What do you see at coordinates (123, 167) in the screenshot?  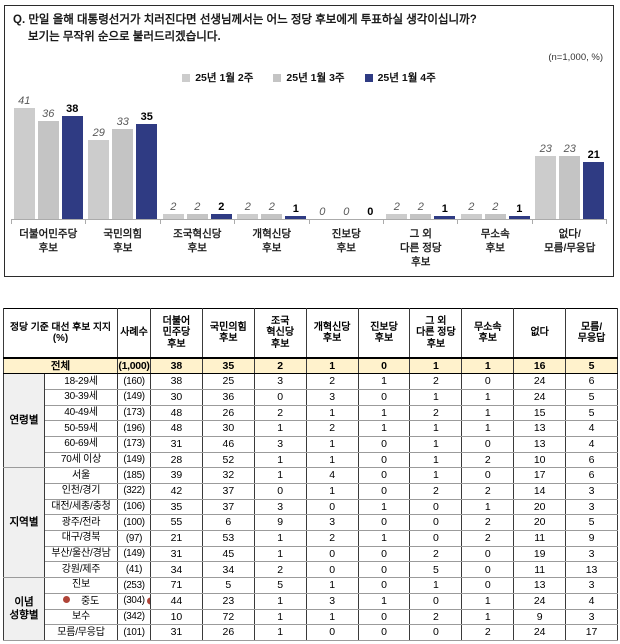 I see `bar-stack: 33` at bounding box center [123, 167].